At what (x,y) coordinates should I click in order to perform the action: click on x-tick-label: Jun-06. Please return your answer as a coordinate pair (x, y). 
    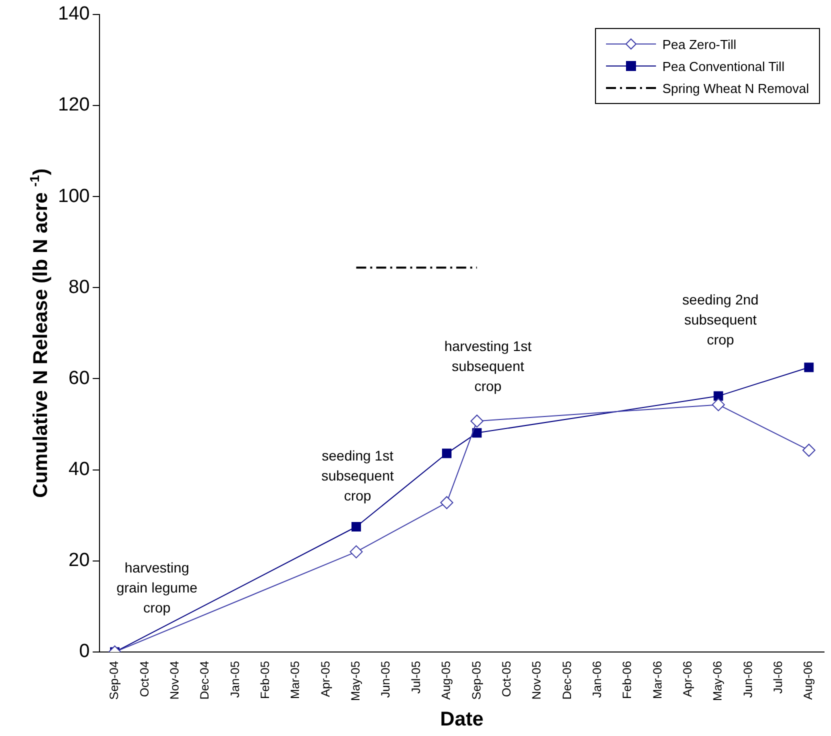
    Looking at the image, I should click on (747, 679).